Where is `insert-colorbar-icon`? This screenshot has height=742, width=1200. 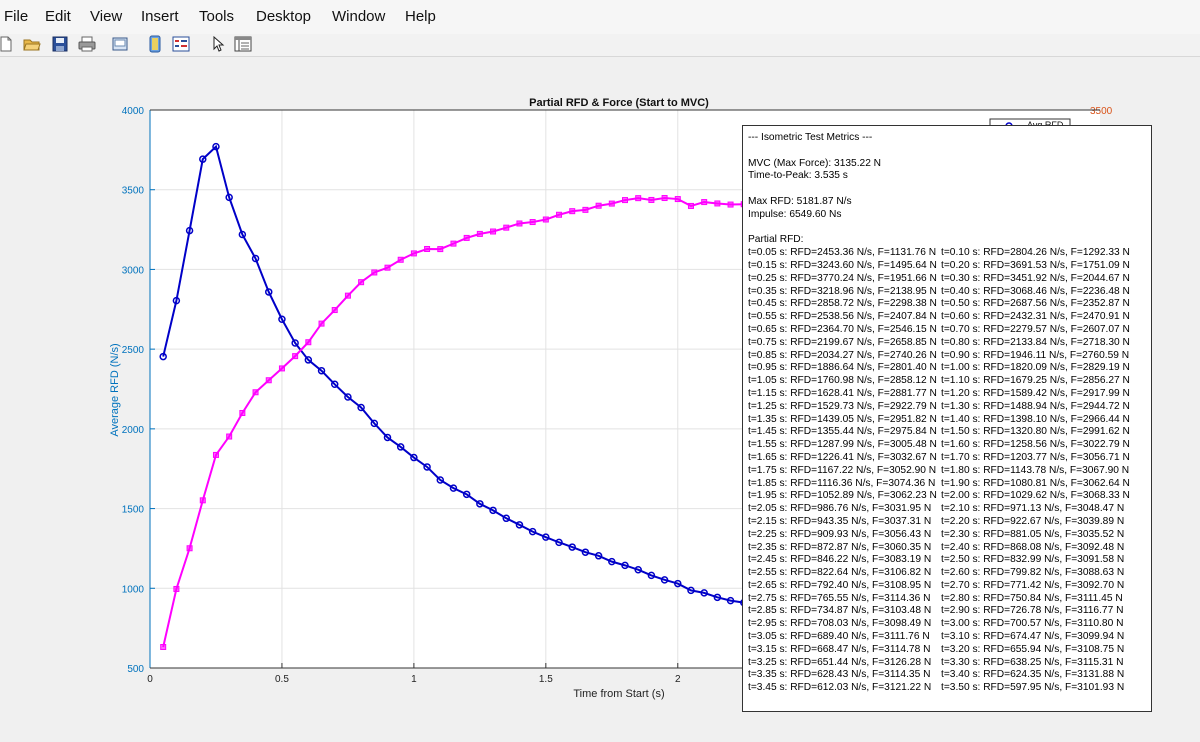
insert-colorbar-icon is located at coordinates (181, 44).